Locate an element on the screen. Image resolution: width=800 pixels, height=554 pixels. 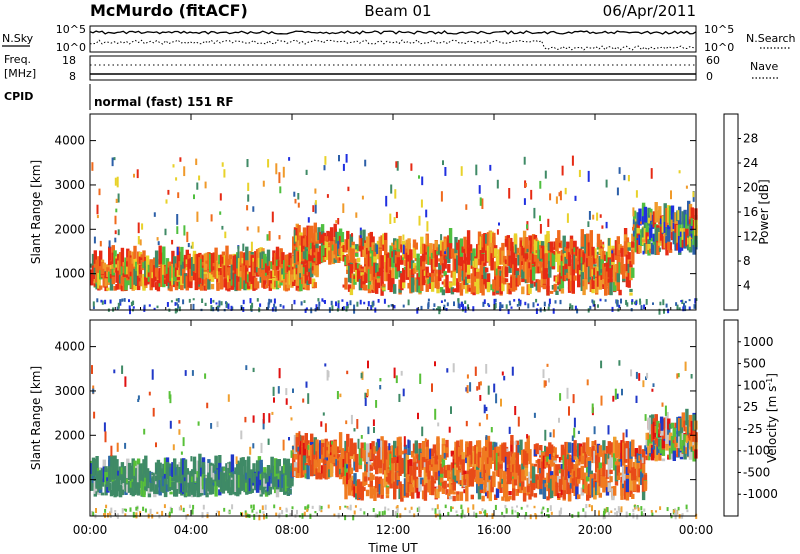
x-axis-label: Time UT is located at coordinates (392, 547).